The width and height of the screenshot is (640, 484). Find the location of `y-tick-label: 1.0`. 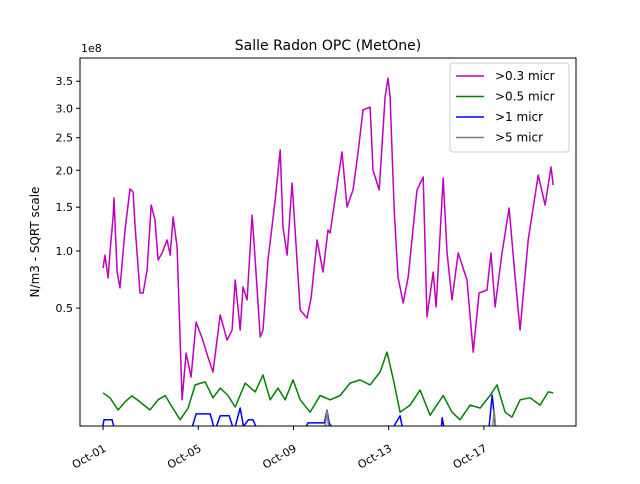

y-tick-label: 1.0 is located at coordinates (65, 251).